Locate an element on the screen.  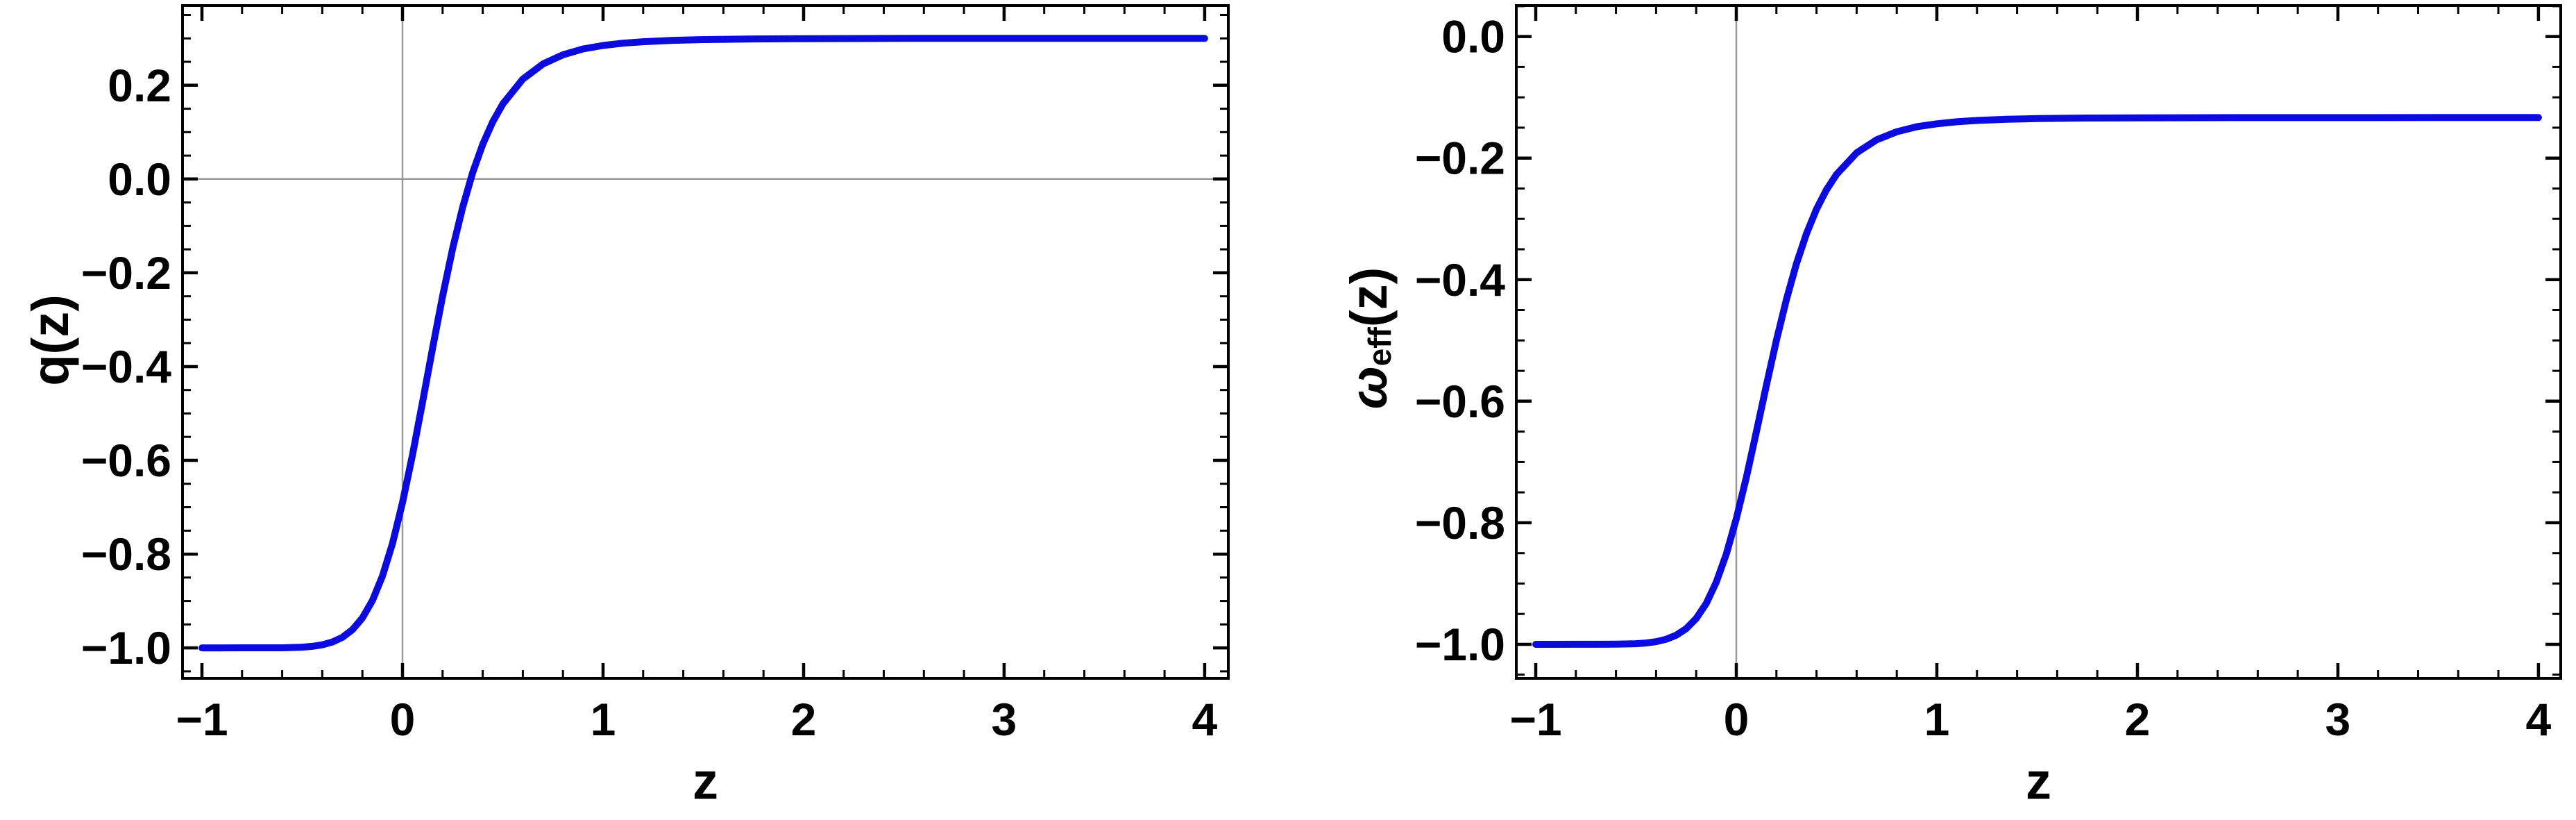
y-tick-label: 0.2 is located at coordinates (140, 85).